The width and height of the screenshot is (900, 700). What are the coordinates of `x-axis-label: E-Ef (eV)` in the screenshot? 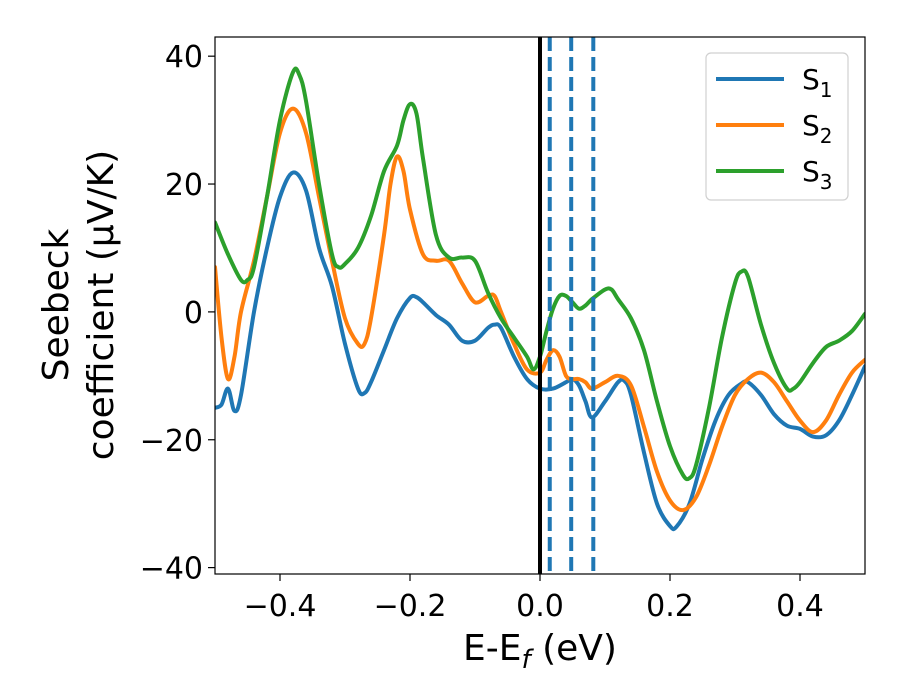 It's located at (540, 651).